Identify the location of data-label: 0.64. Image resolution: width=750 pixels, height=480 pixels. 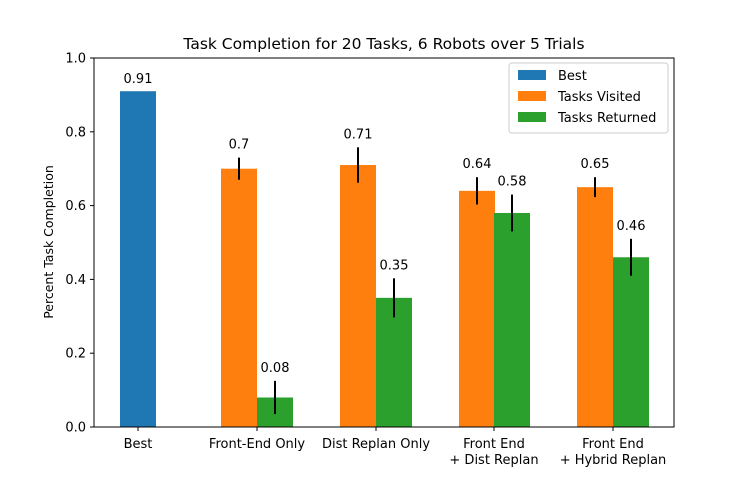
(477, 164).